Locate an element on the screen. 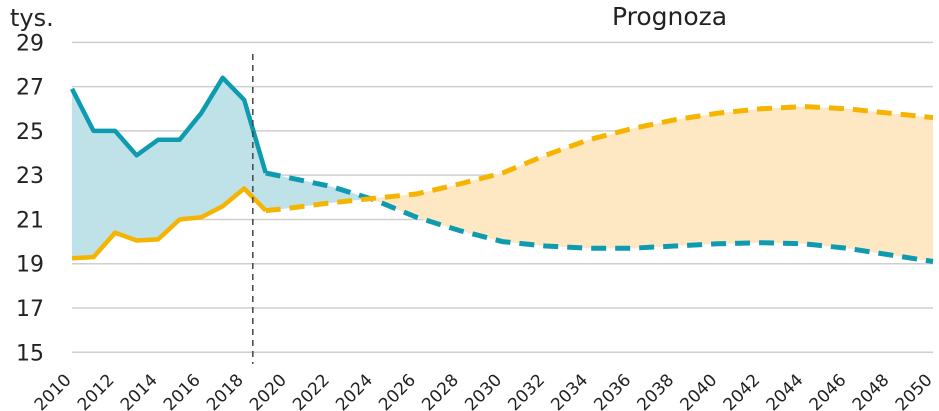  x-tick-label: 2044 is located at coordinates (785, 390).